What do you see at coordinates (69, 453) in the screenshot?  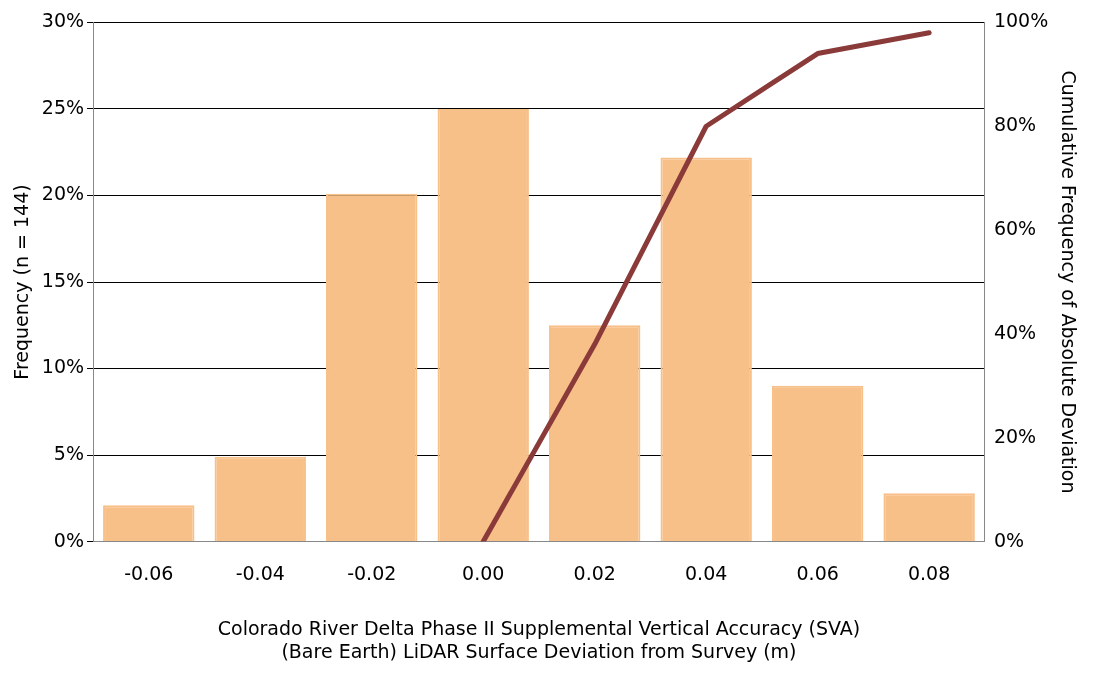 I see `y-tick-label: 5%` at bounding box center [69, 453].